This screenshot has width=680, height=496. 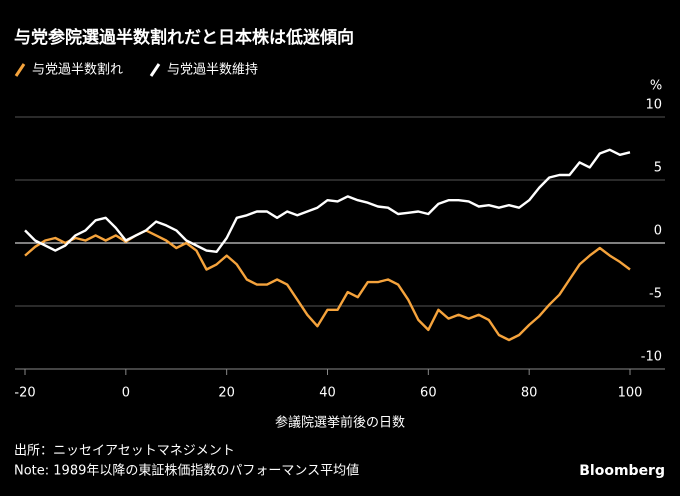 What do you see at coordinates (428, 393) in the screenshot?
I see `x-tick-label: 60` at bounding box center [428, 393].